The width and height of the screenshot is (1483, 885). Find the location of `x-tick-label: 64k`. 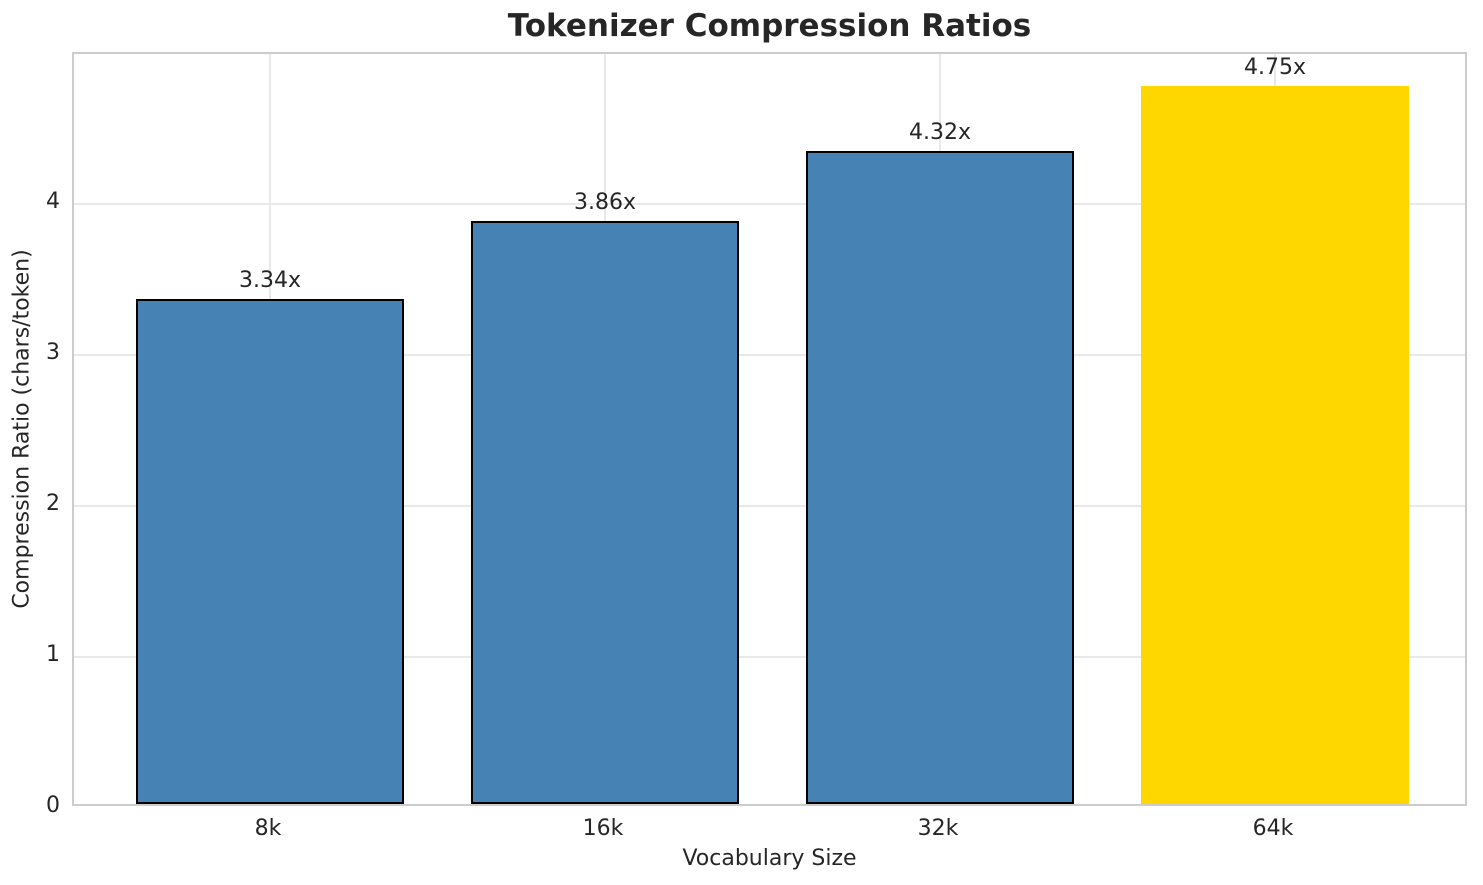

x-tick-label: 64k is located at coordinates (1273, 828).